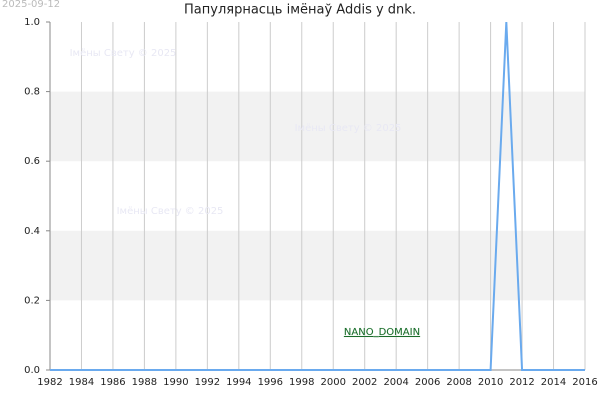  Describe the element at coordinates (32, 161) in the screenshot. I see `y-tick-label: 0.6` at that location.